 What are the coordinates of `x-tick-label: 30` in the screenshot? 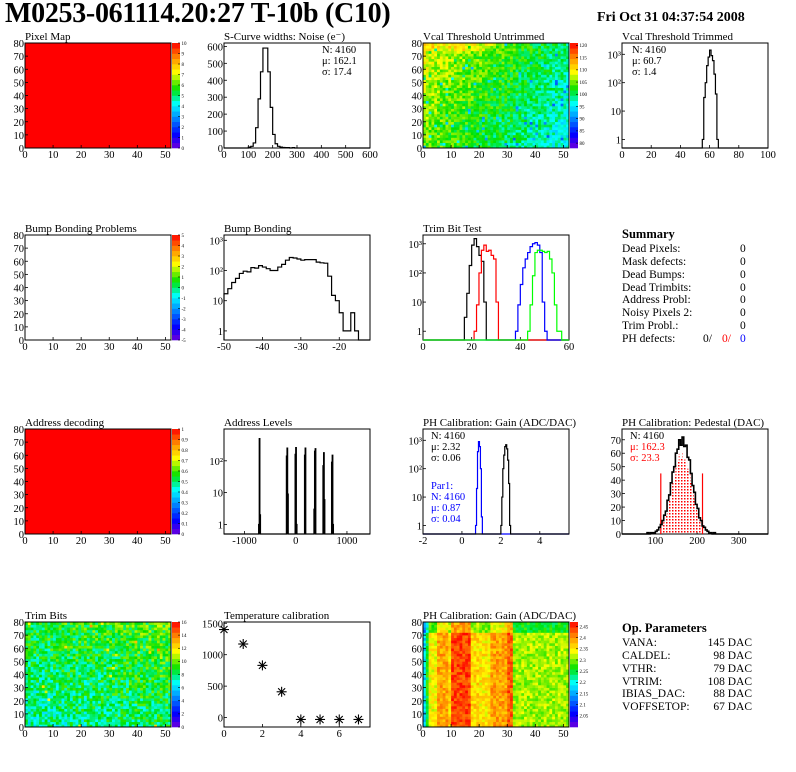 It's located at (109, 155).